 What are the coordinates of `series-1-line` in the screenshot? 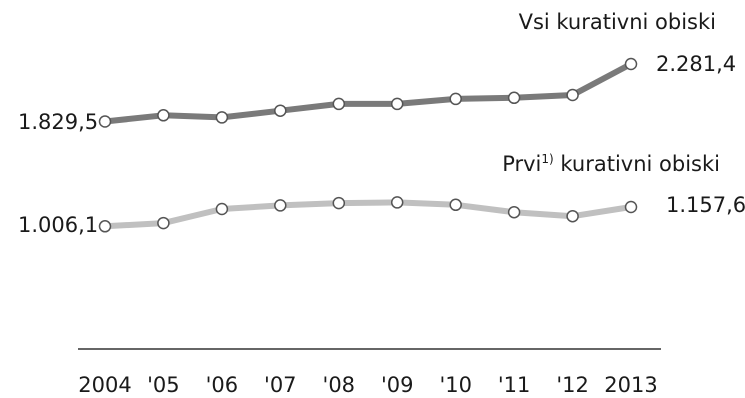 It's located at (368, 93).